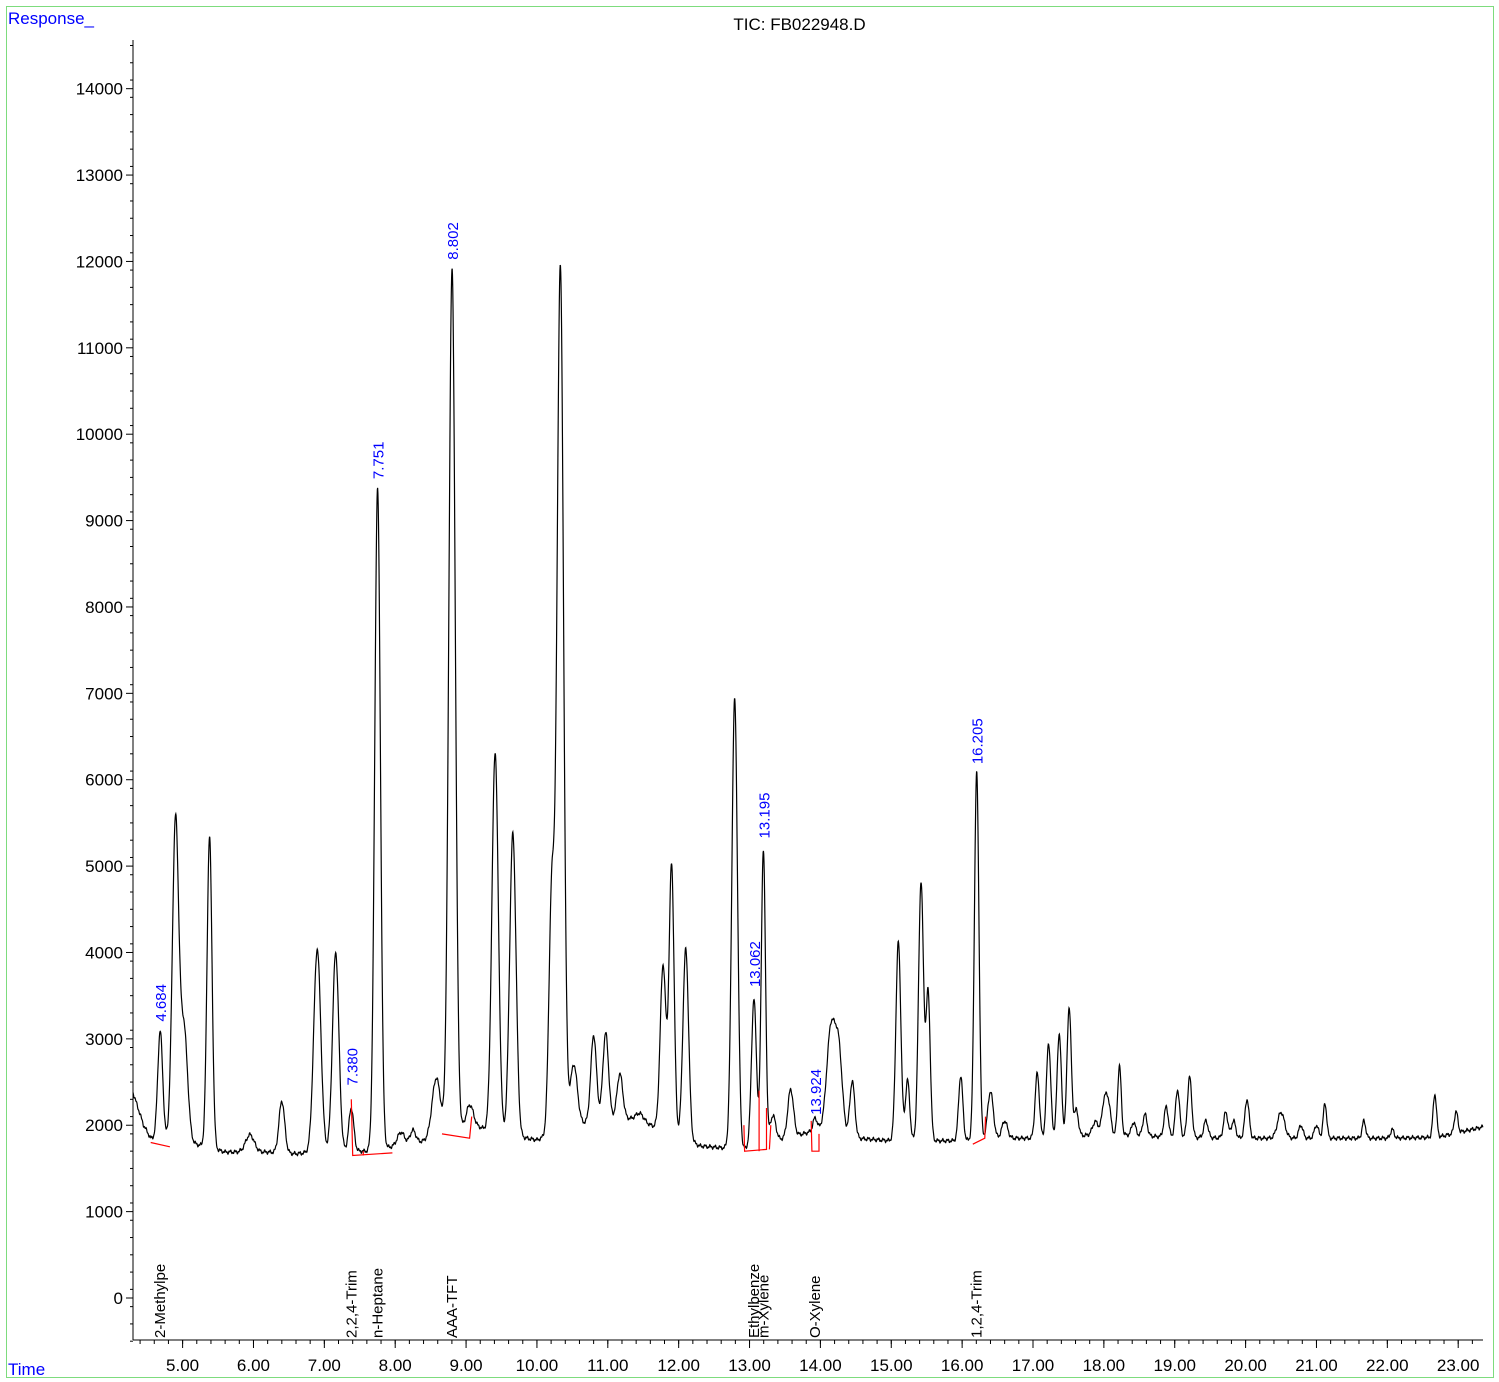  I want to click on peak-rt-label: 8.802, so click(453, 241).